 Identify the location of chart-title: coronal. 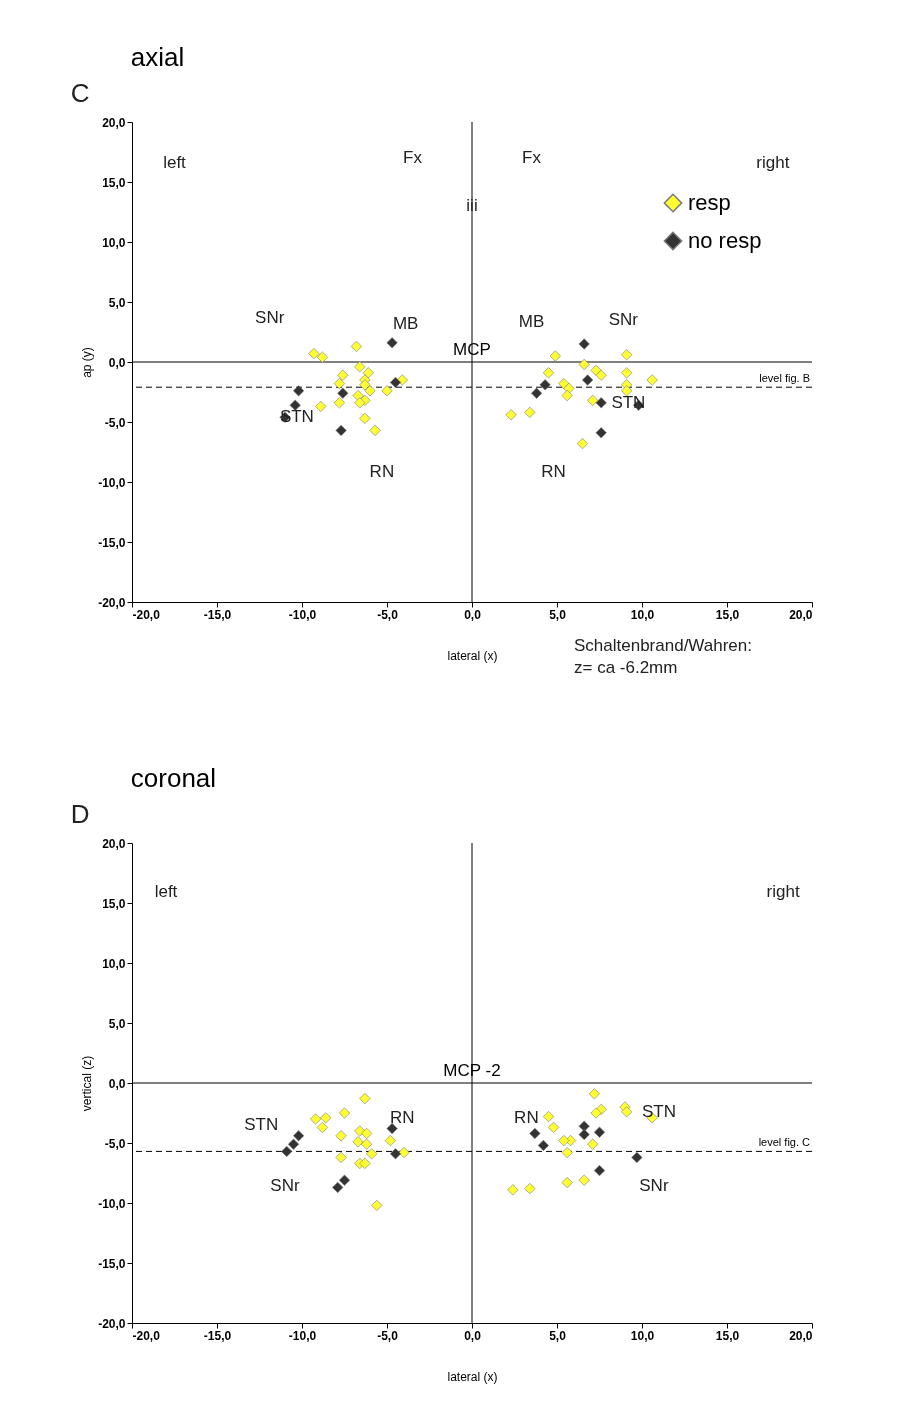
(173, 778).